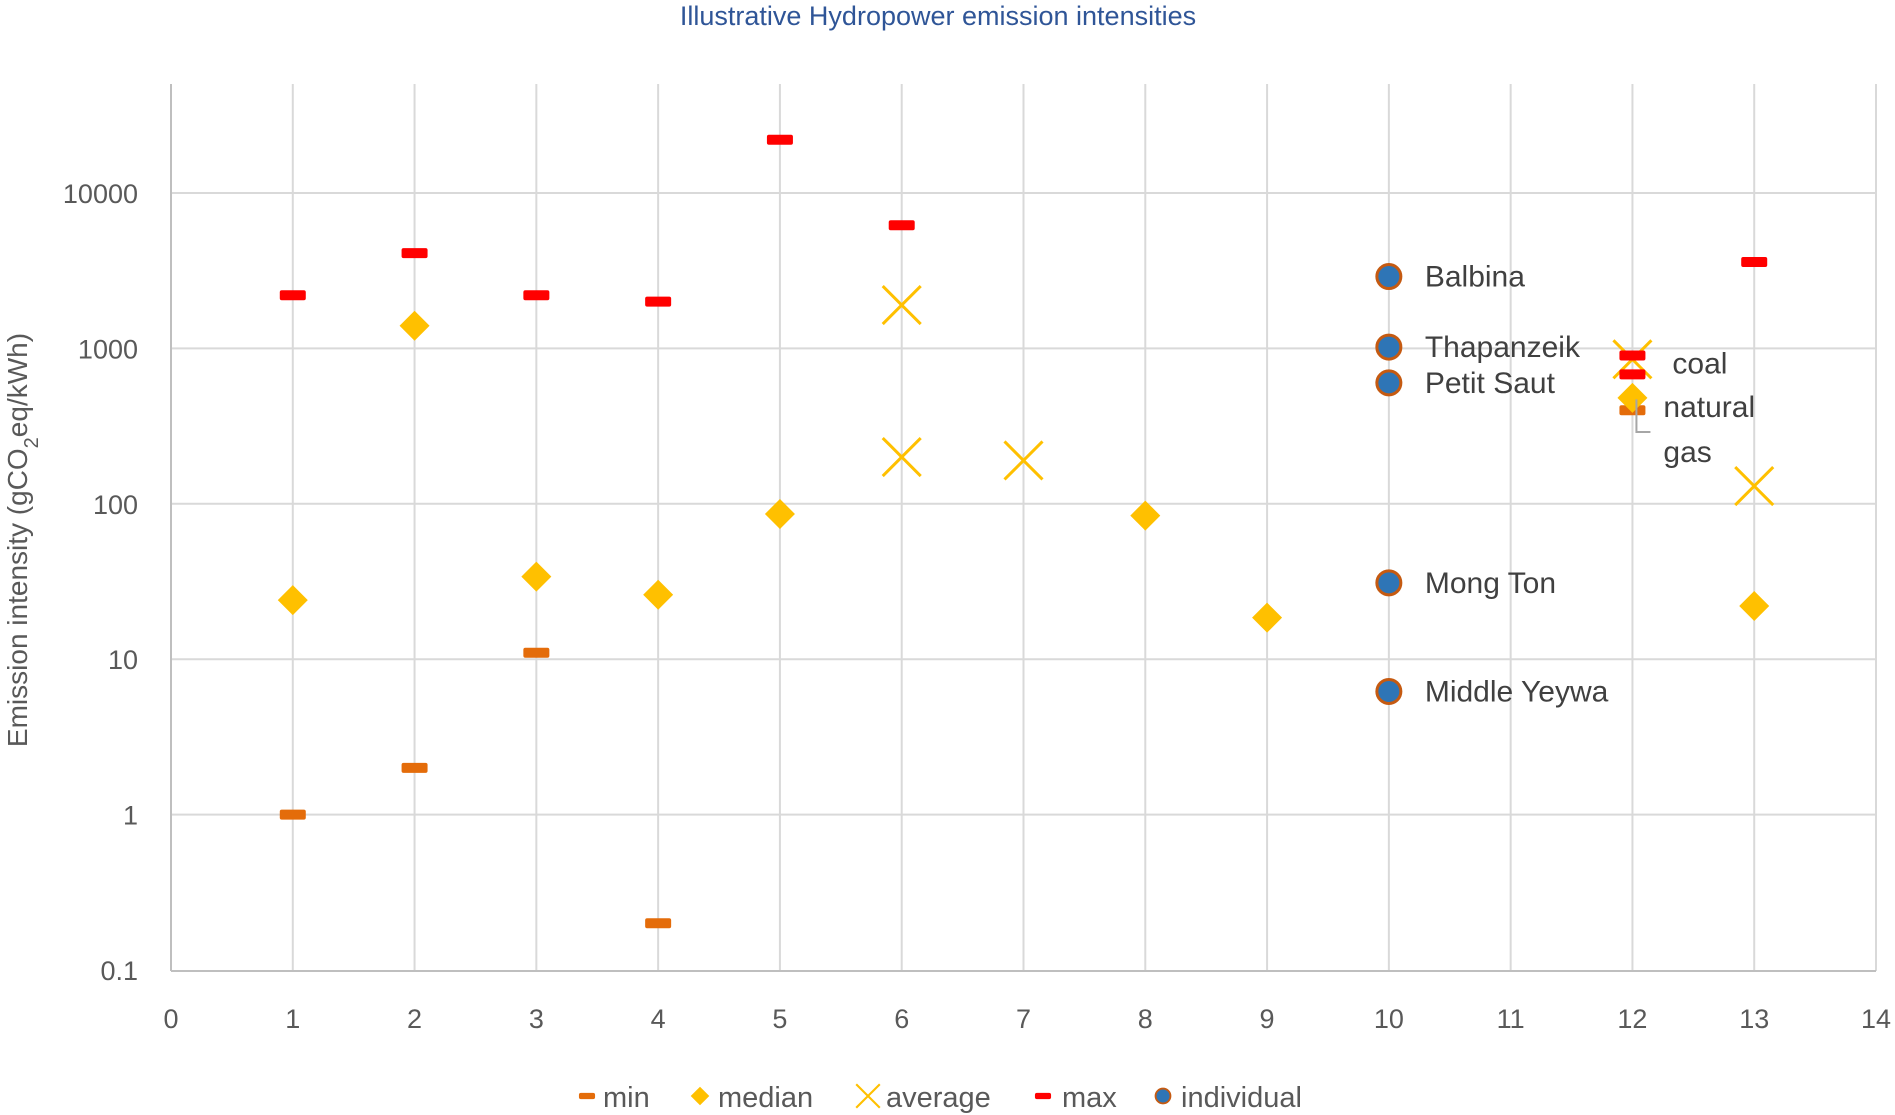 This screenshot has width=1895, height=1115. Describe the element at coordinates (700, 1096) in the screenshot. I see `legend-marker-median` at that location.